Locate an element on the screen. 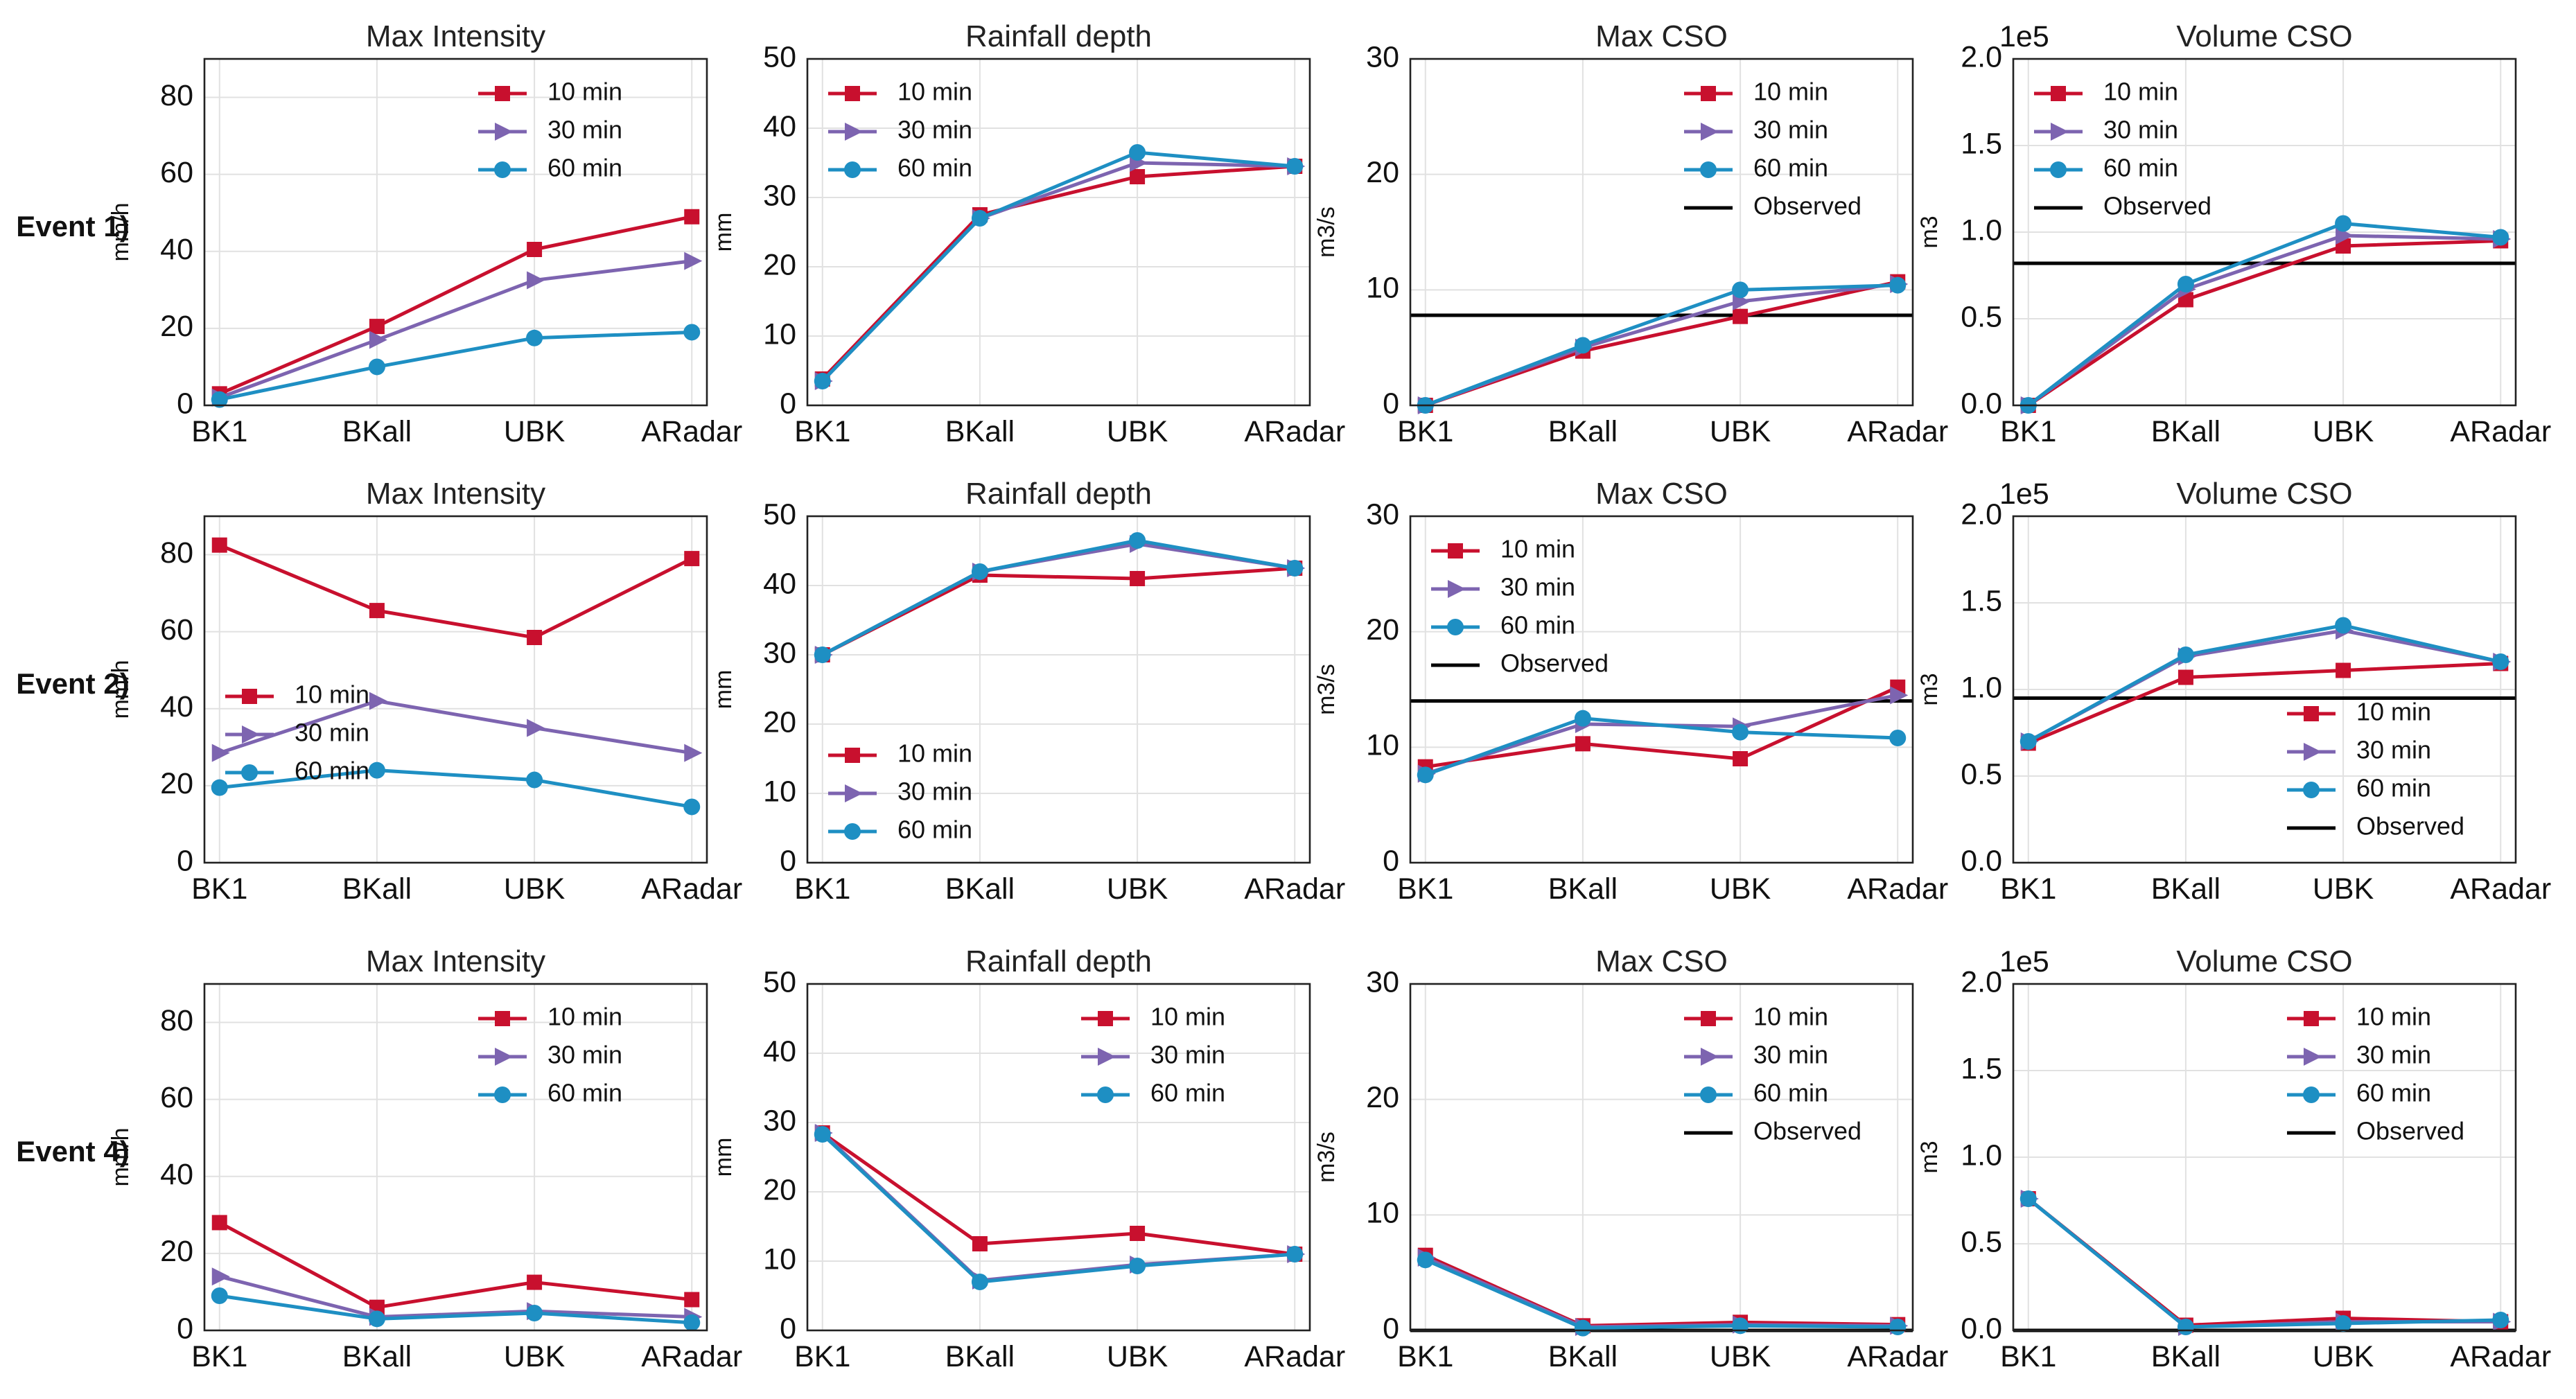 This screenshot has width=2576, height=1399. y-tick-label: 0 is located at coordinates (1391, 403).